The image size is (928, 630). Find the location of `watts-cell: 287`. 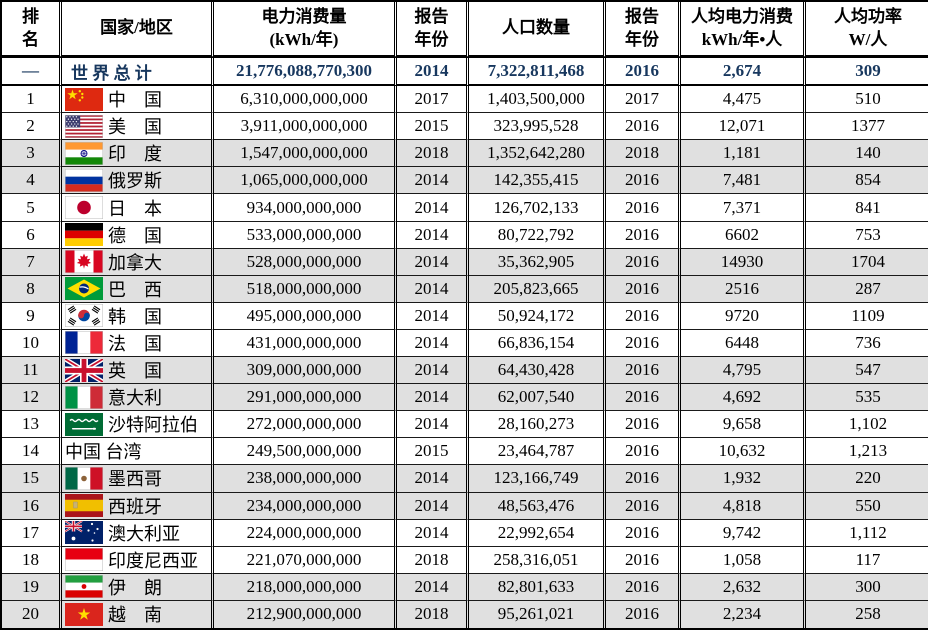

watts-cell: 287 is located at coordinates (867, 289).